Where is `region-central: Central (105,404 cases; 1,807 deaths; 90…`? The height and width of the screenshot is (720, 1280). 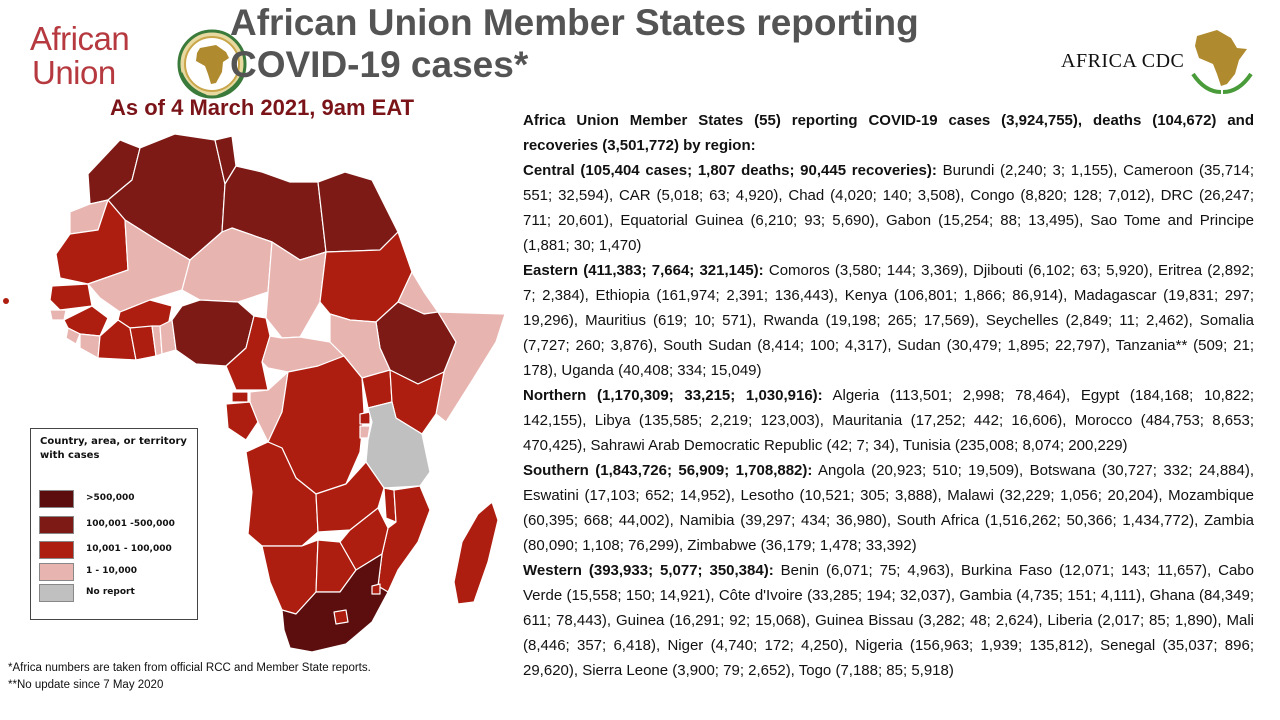 region-central: Central (105,404 cases; 1,807 deaths; 90… is located at coordinates (888, 208).